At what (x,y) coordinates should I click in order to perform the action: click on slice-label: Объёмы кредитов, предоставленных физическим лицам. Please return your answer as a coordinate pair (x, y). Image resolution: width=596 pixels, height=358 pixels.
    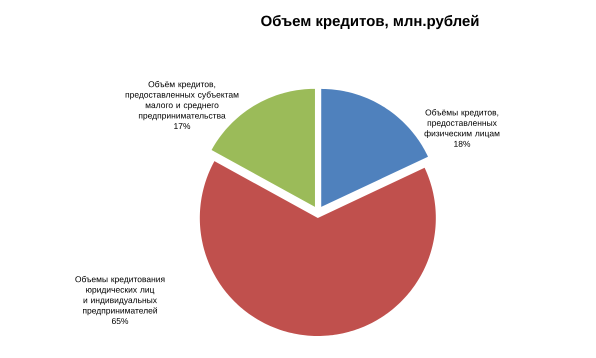
    Looking at the image, I should click on (462, 123).